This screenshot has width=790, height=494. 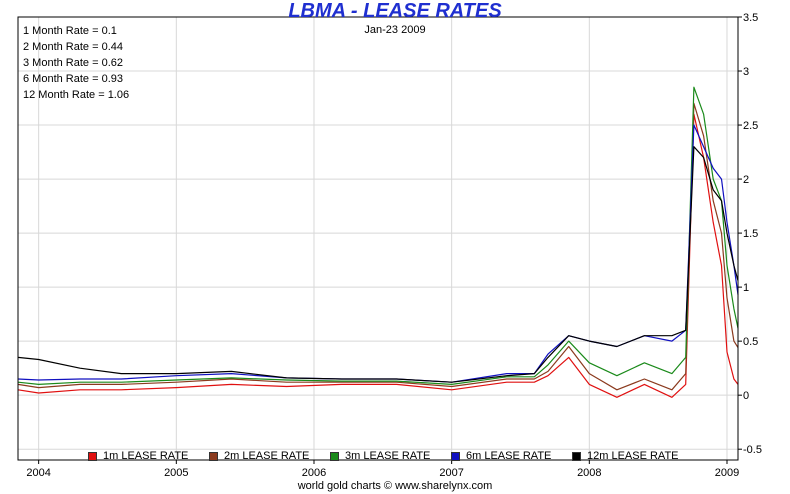 I want to click on legend-item-1m: 1m LEASE RATE, so click(x=148, y=456).